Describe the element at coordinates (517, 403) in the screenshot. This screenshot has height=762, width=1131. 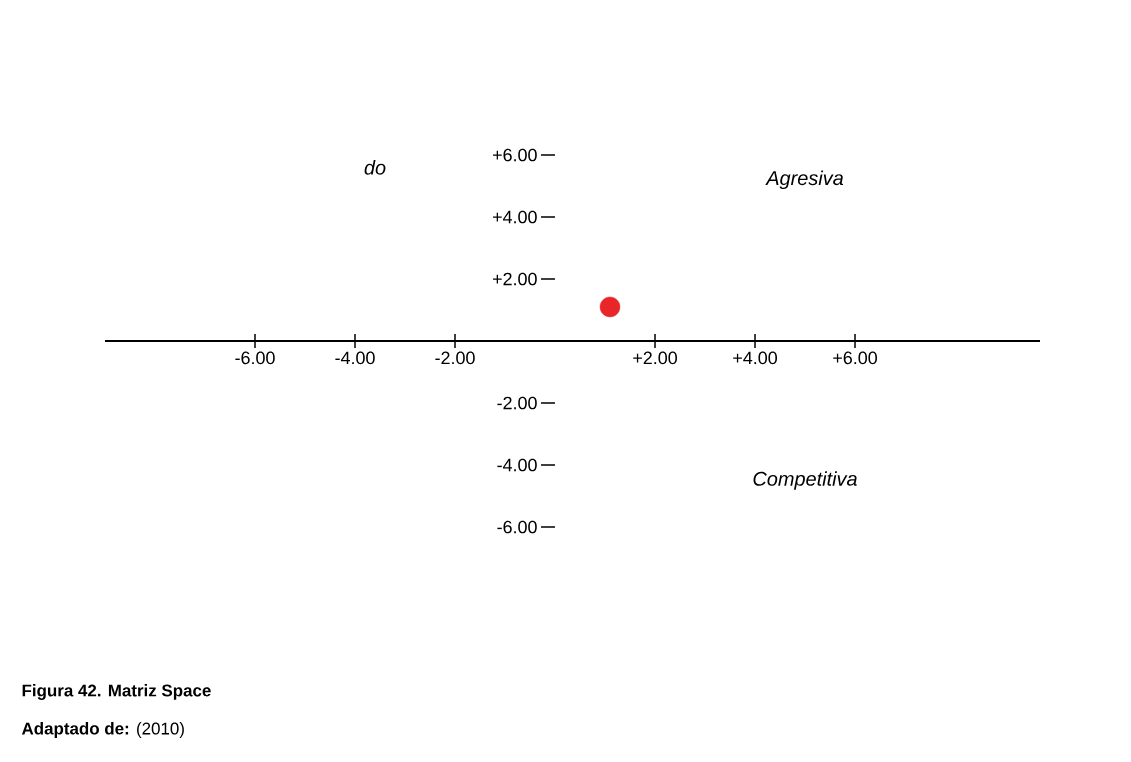
I see `y-tick-label: -2.00` at that location.